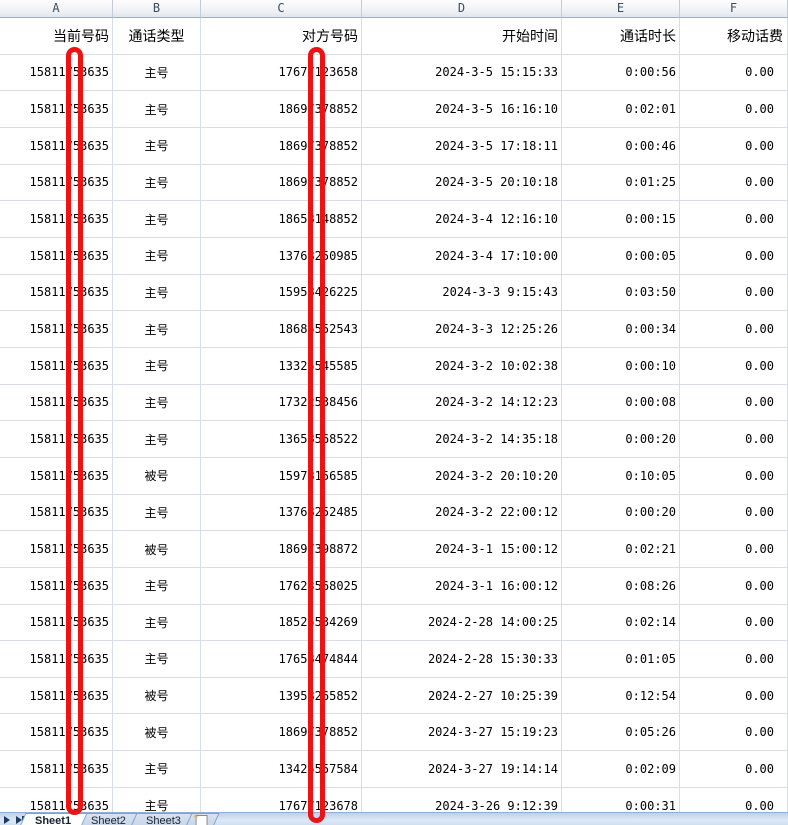  I want to click on column-header-a: A, so click(56, 9).